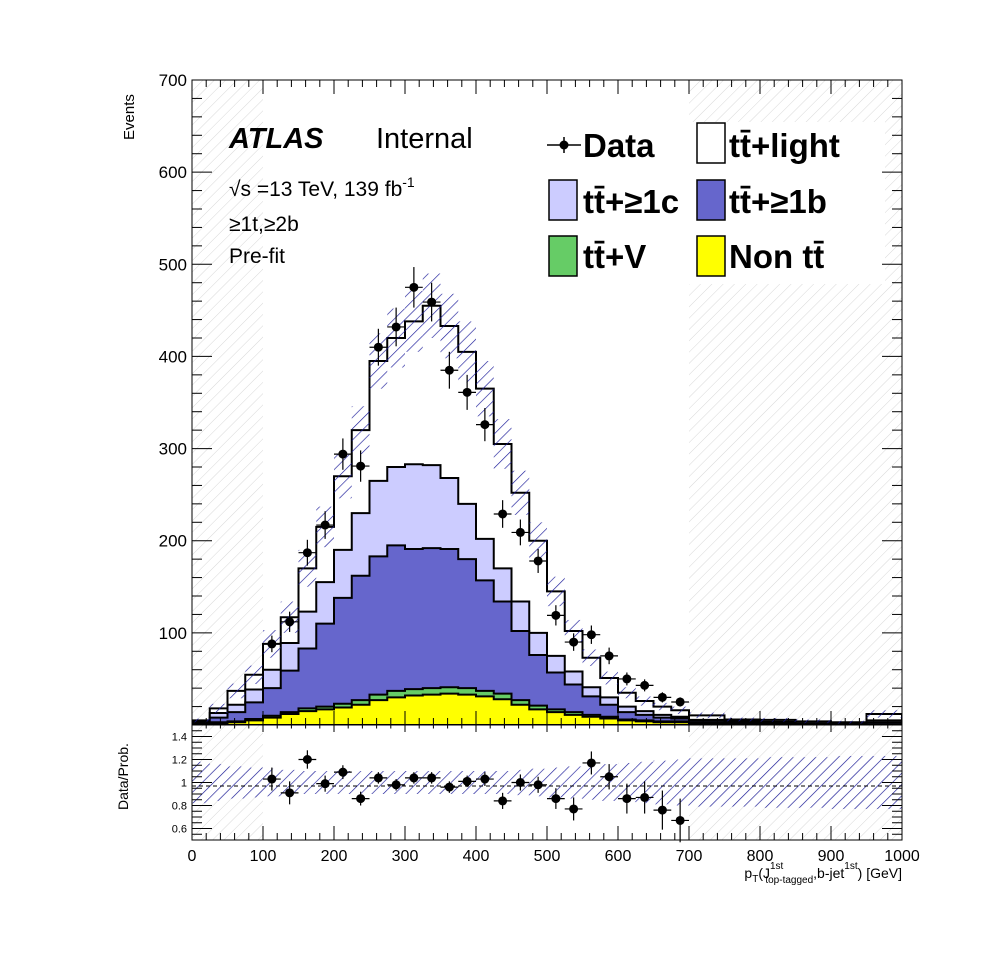  What do you see at coordinates (405, 856) in the screenshot?
I see `x-tick-label: 300` at bounding box center [405, 856].